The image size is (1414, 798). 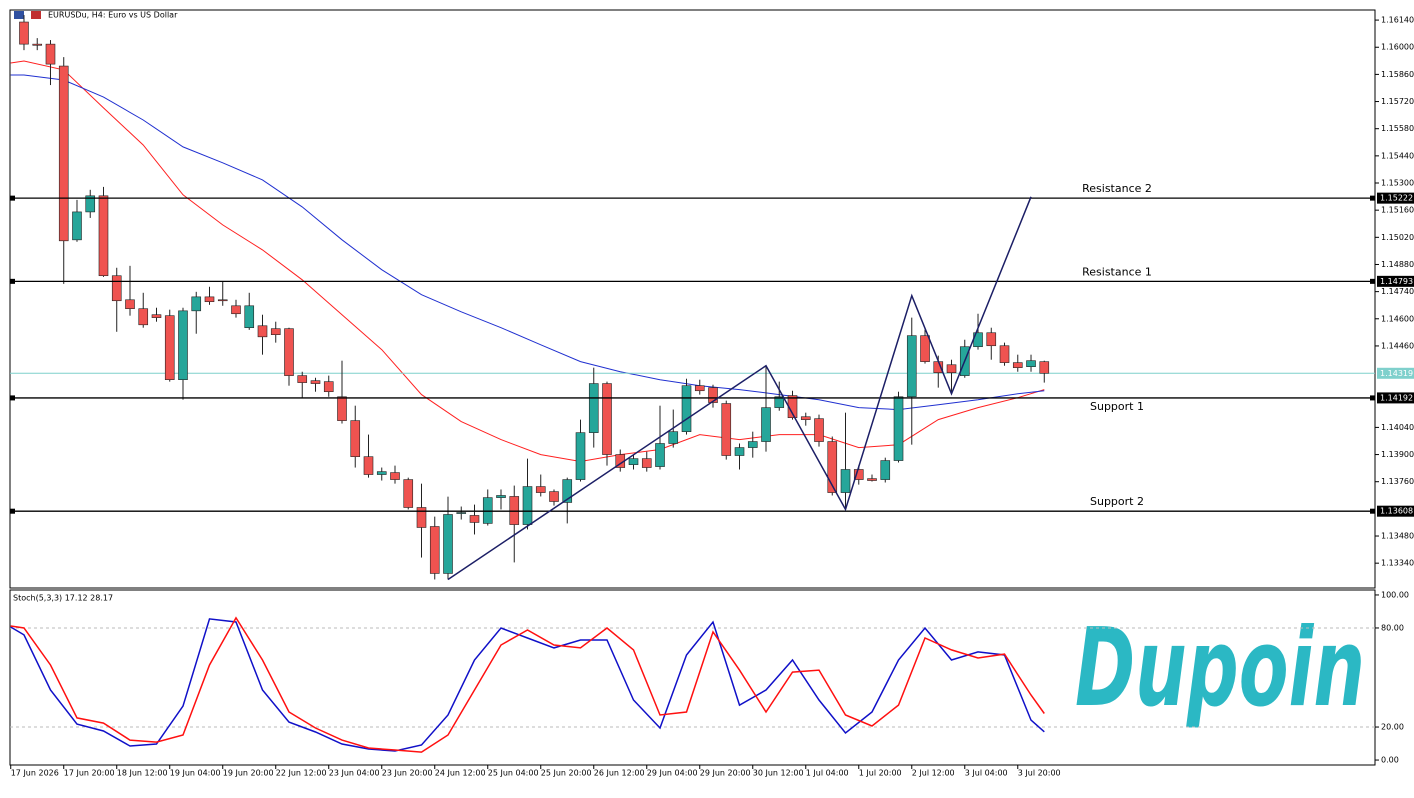 What do you see at coordinates (1397, 427) in the screenshot?
I see `y-tick-label: 1.14040` at bounding box center [1397, 427].